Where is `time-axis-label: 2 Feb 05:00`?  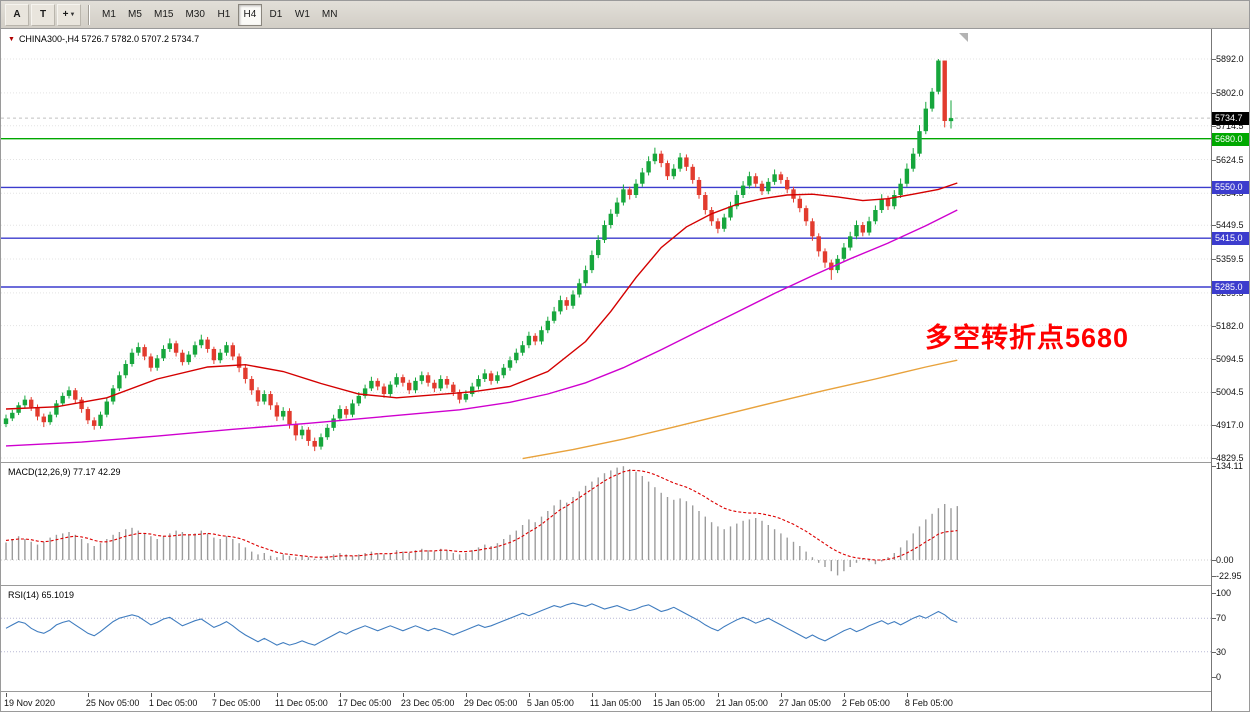
time-axis-label: 2 Feb 05:00 is located at coordinates (865, 703).